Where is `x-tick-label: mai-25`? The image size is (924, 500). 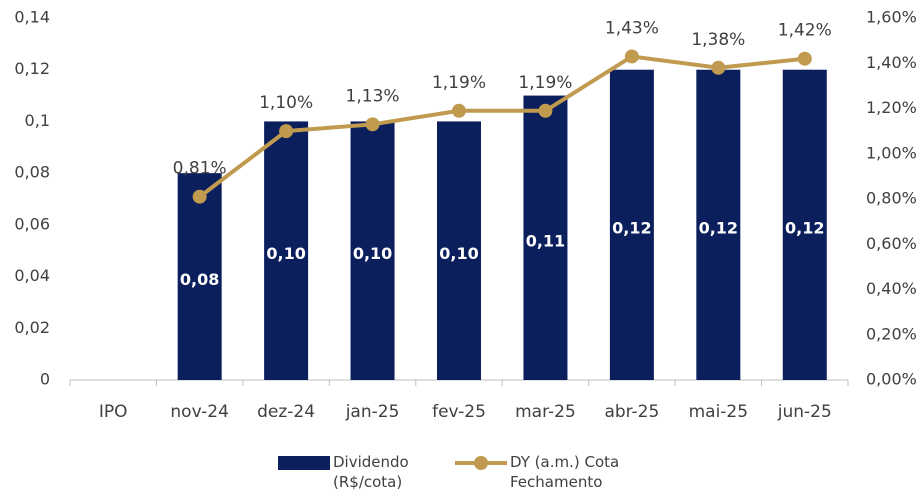 x-tick-label: mai-25 is located at coordinates (718, 412).